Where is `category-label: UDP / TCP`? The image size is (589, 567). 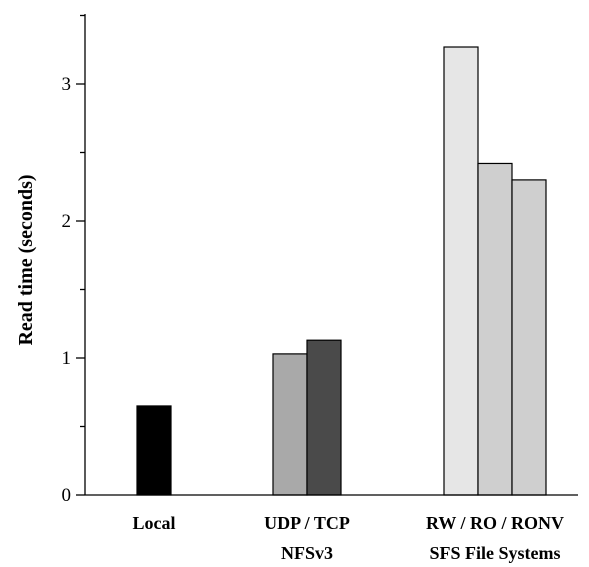
category-label: UDP / TCP is located at coordinates (307, 523).